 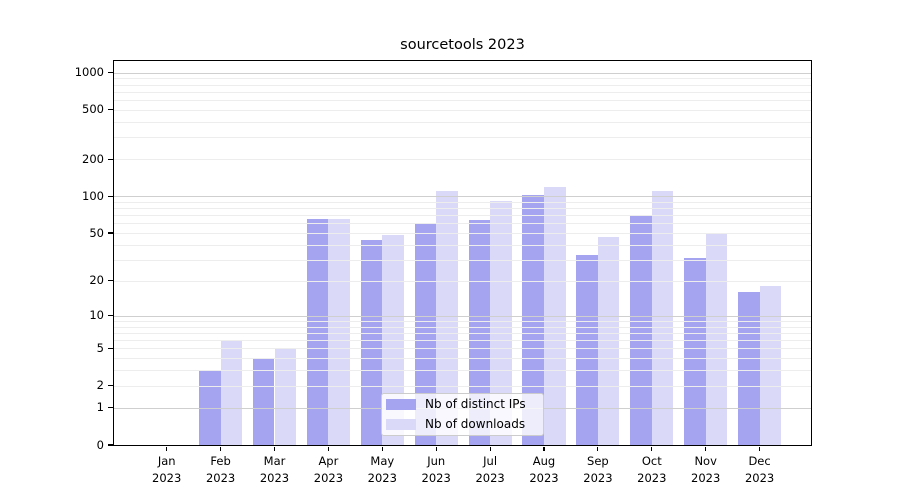 What do you see at coordinates (598, 469) in the screenshot?
I see `x-tick-label-sep: Sep 2023` at bounding box center [598, 469].